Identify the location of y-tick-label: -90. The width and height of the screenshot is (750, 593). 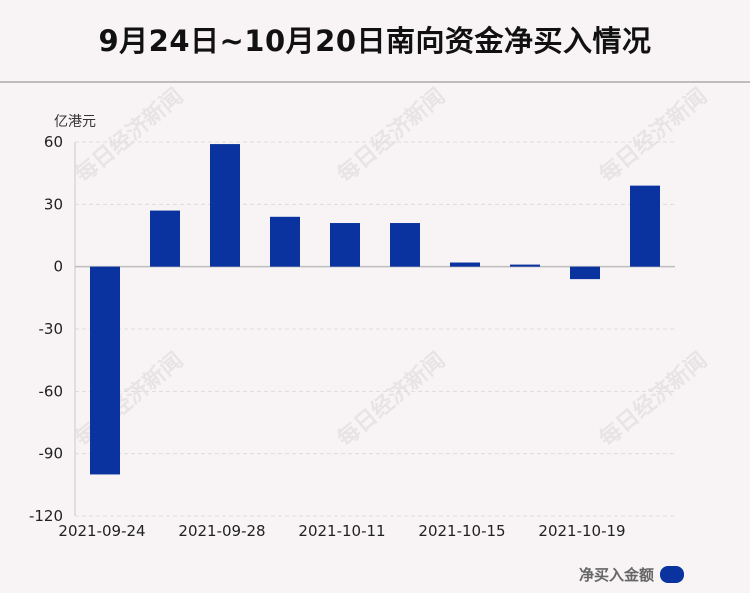
(51, 454).